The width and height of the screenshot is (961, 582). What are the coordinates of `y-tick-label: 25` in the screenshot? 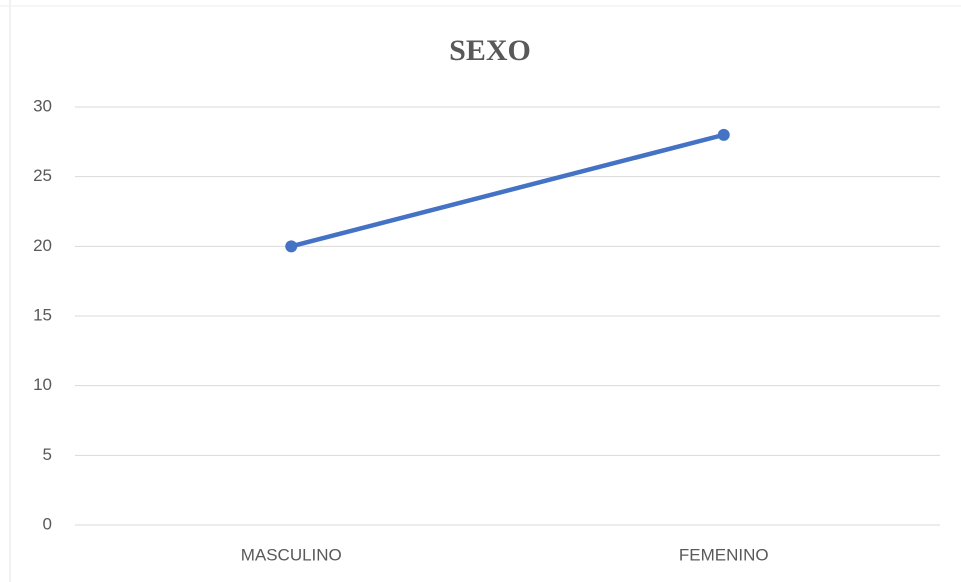 It's located at (42, 175).